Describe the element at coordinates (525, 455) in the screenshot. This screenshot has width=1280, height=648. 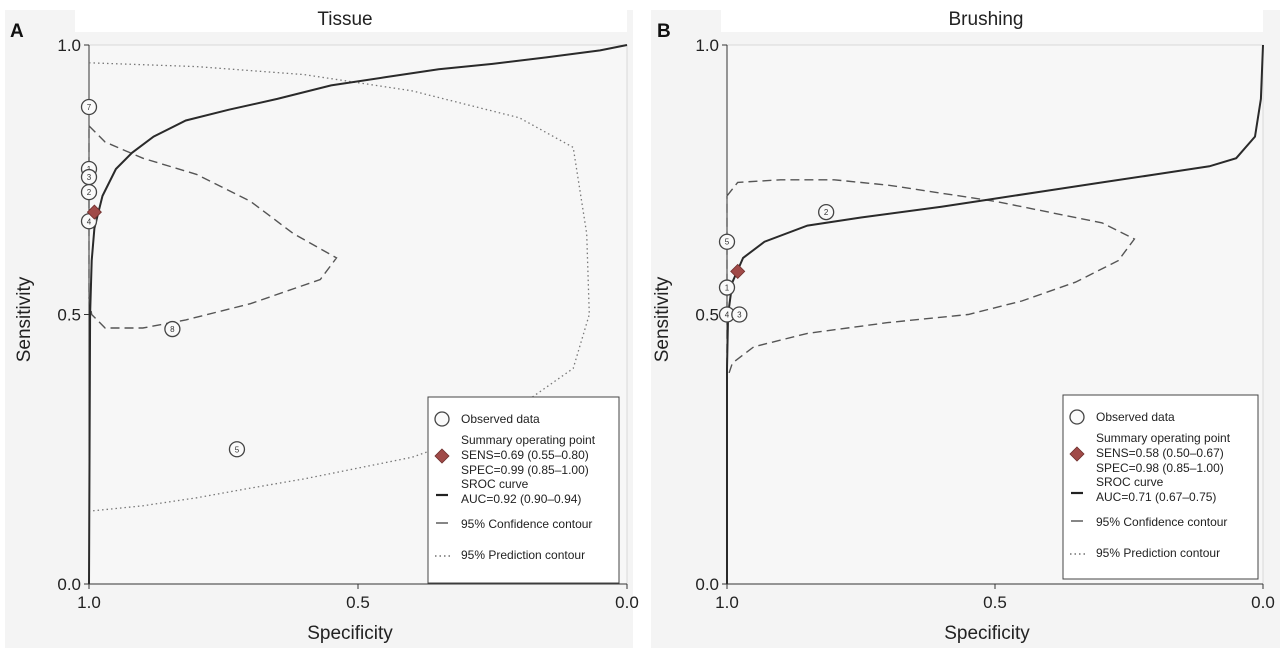
I see `legend-sens: SENS=0.69 (0.55–0.80)` at that location.